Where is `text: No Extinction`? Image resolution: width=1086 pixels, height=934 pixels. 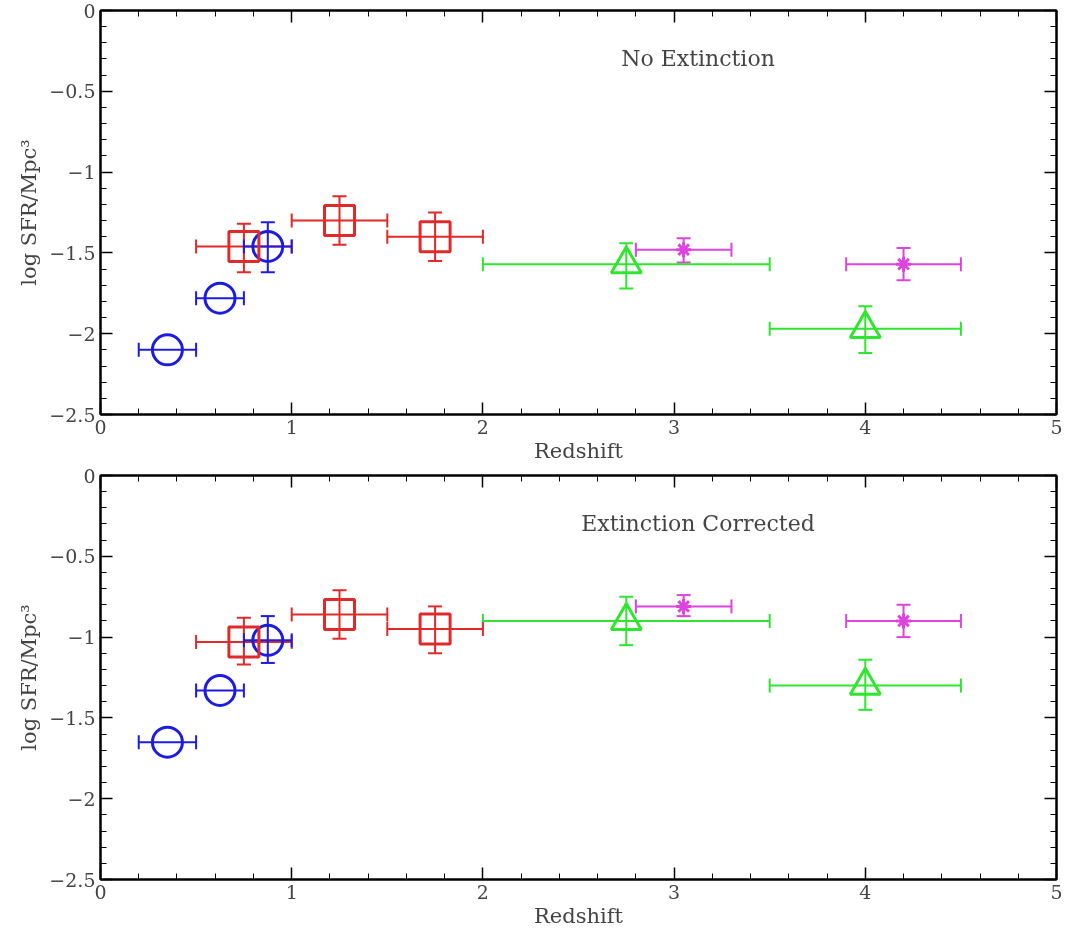
text: No Extinction is located at coordinates (698, 59).